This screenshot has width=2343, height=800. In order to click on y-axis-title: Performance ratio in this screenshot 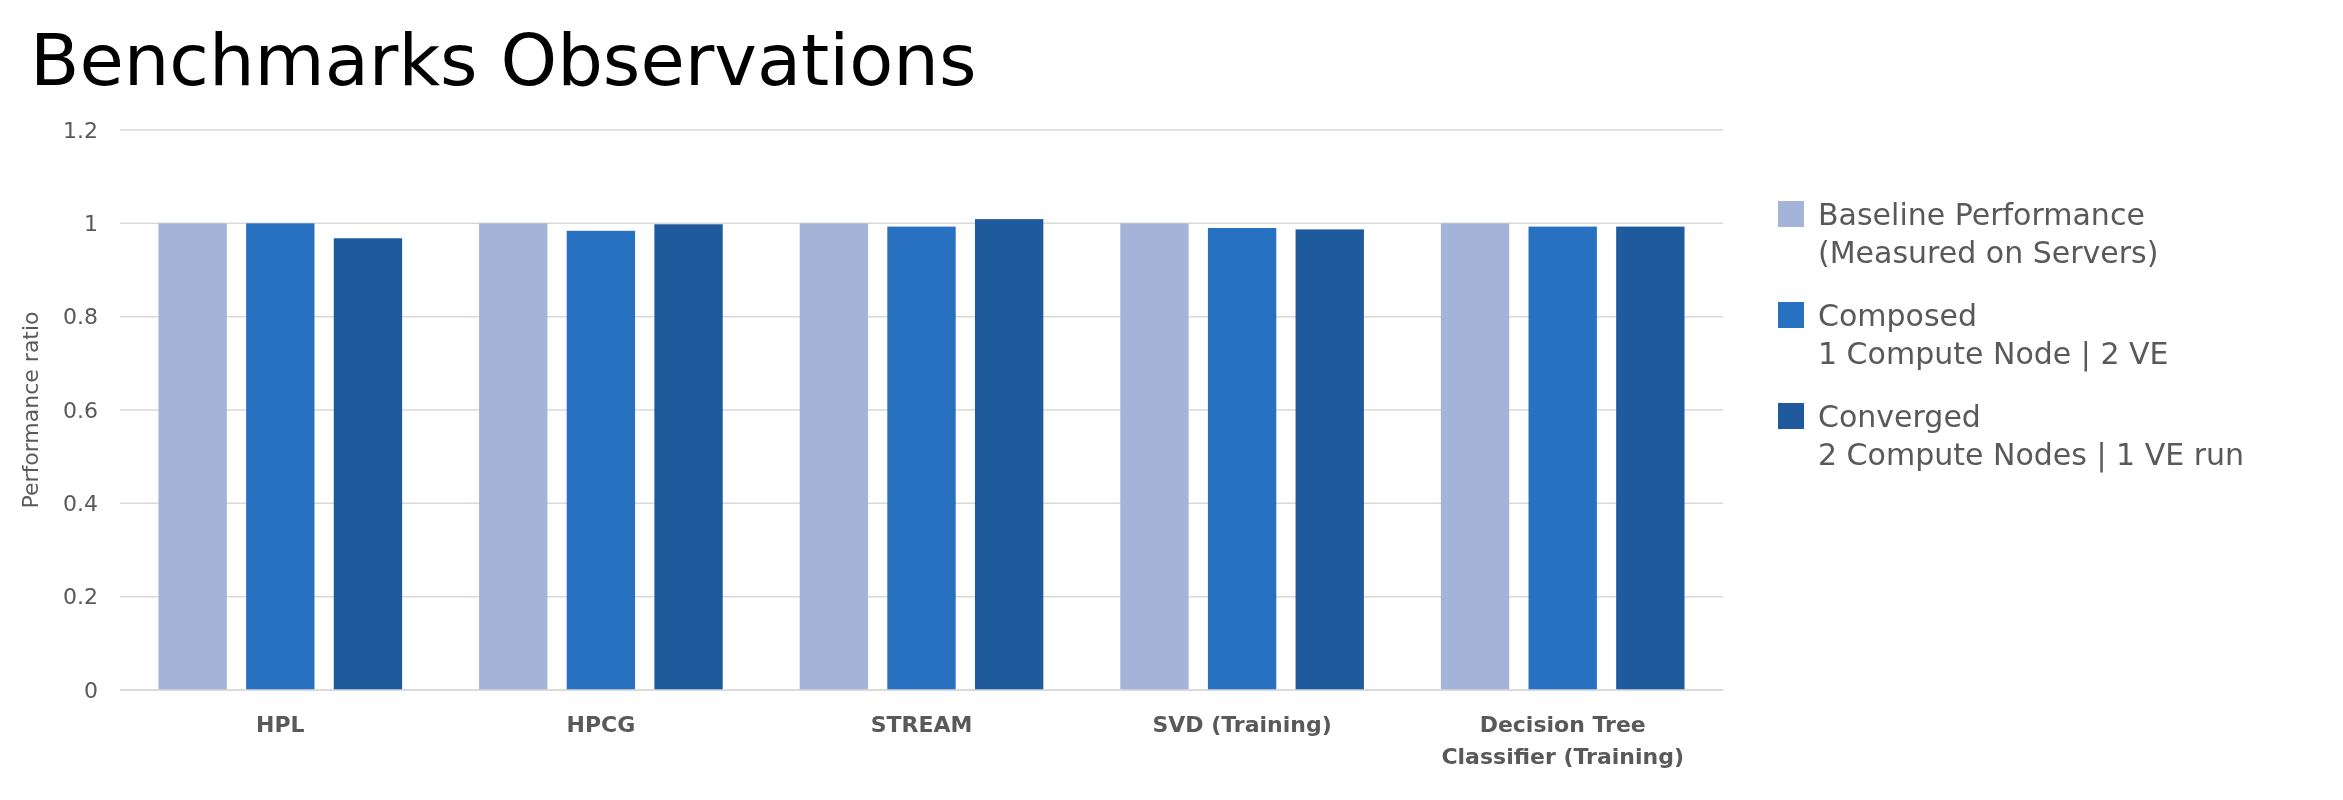, I will do `click(30, 410)`.